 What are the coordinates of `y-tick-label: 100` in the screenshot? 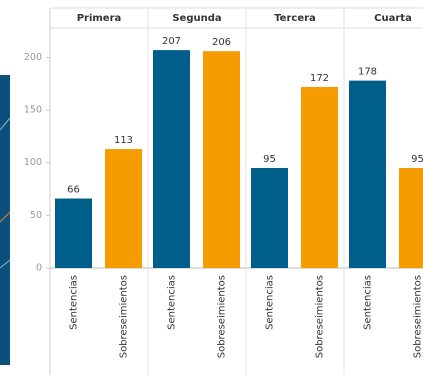 It's located at (33, 162).